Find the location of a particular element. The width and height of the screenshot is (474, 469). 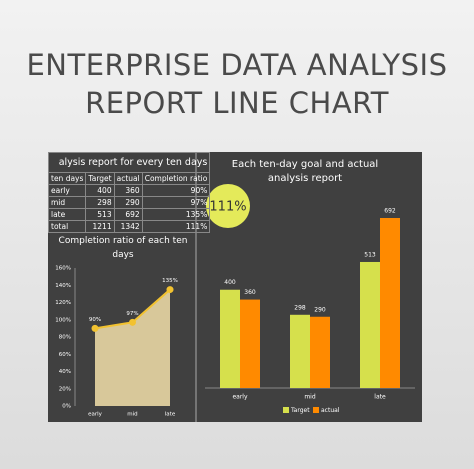

table-cell: actual is located at coordinates (128, 178).